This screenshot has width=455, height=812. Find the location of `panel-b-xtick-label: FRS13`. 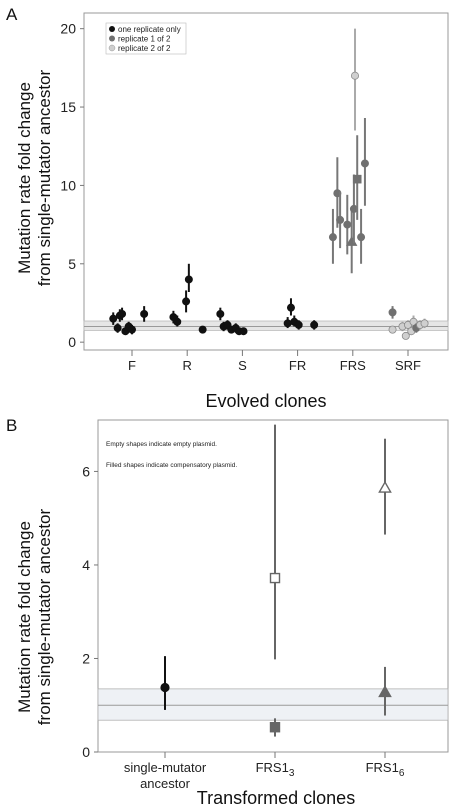

panel-b-xtick-label: FRS13 is located at coordinates (275, 769).